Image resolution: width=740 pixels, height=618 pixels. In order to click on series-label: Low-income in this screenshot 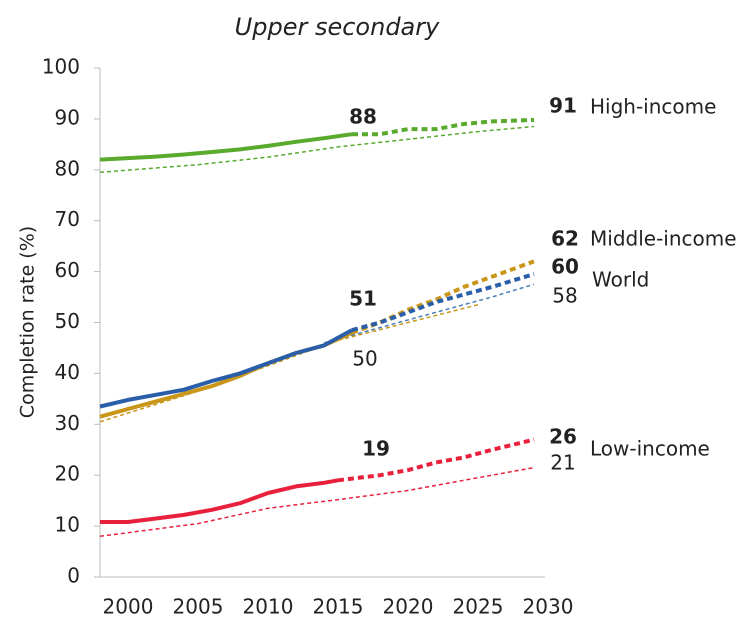, I will do `click(650, 449)`.